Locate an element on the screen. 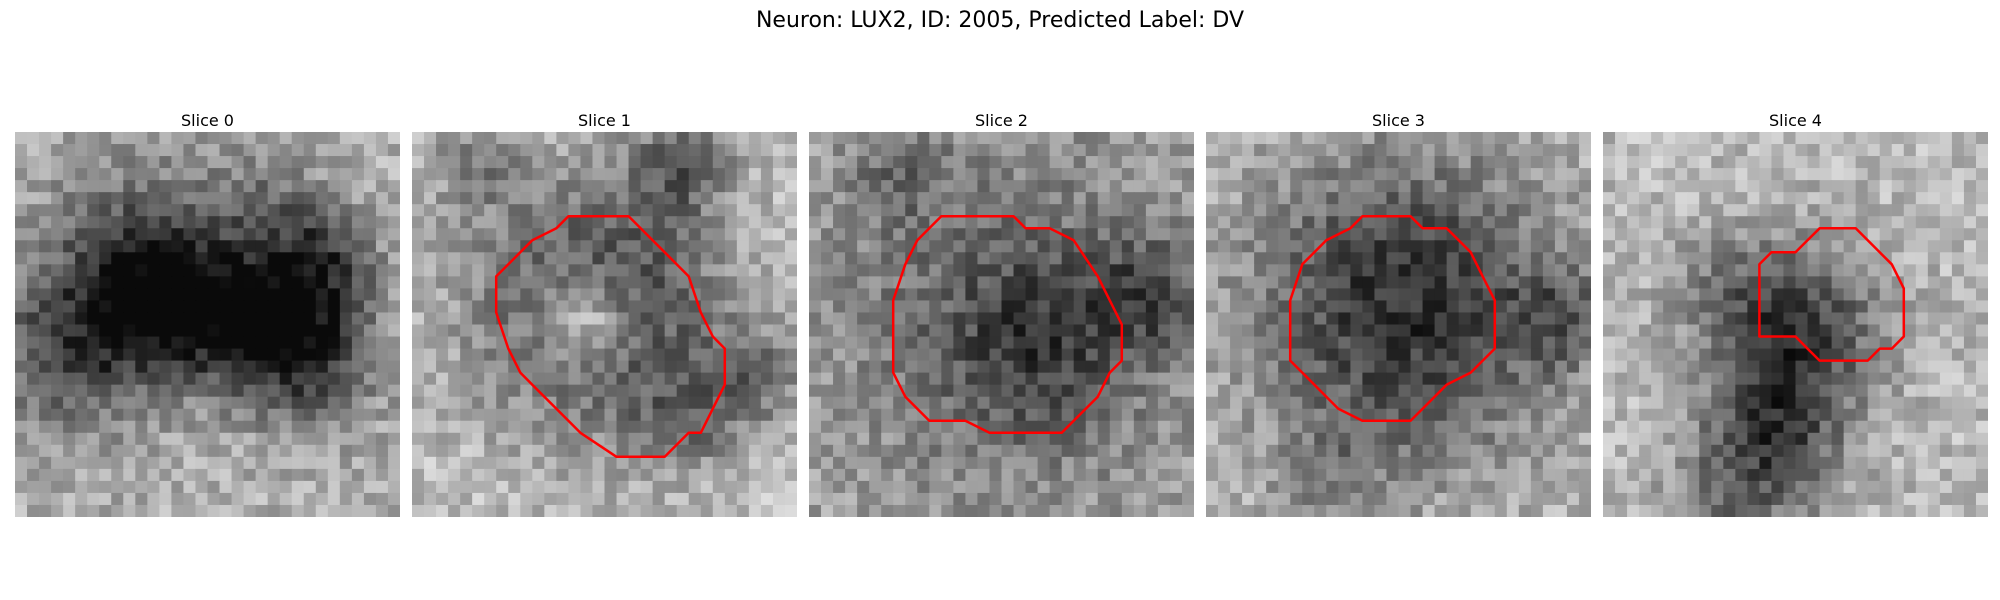 The image size is (2000, 600). slice-title: Slice 4 is located at coordinates (1795, 120).